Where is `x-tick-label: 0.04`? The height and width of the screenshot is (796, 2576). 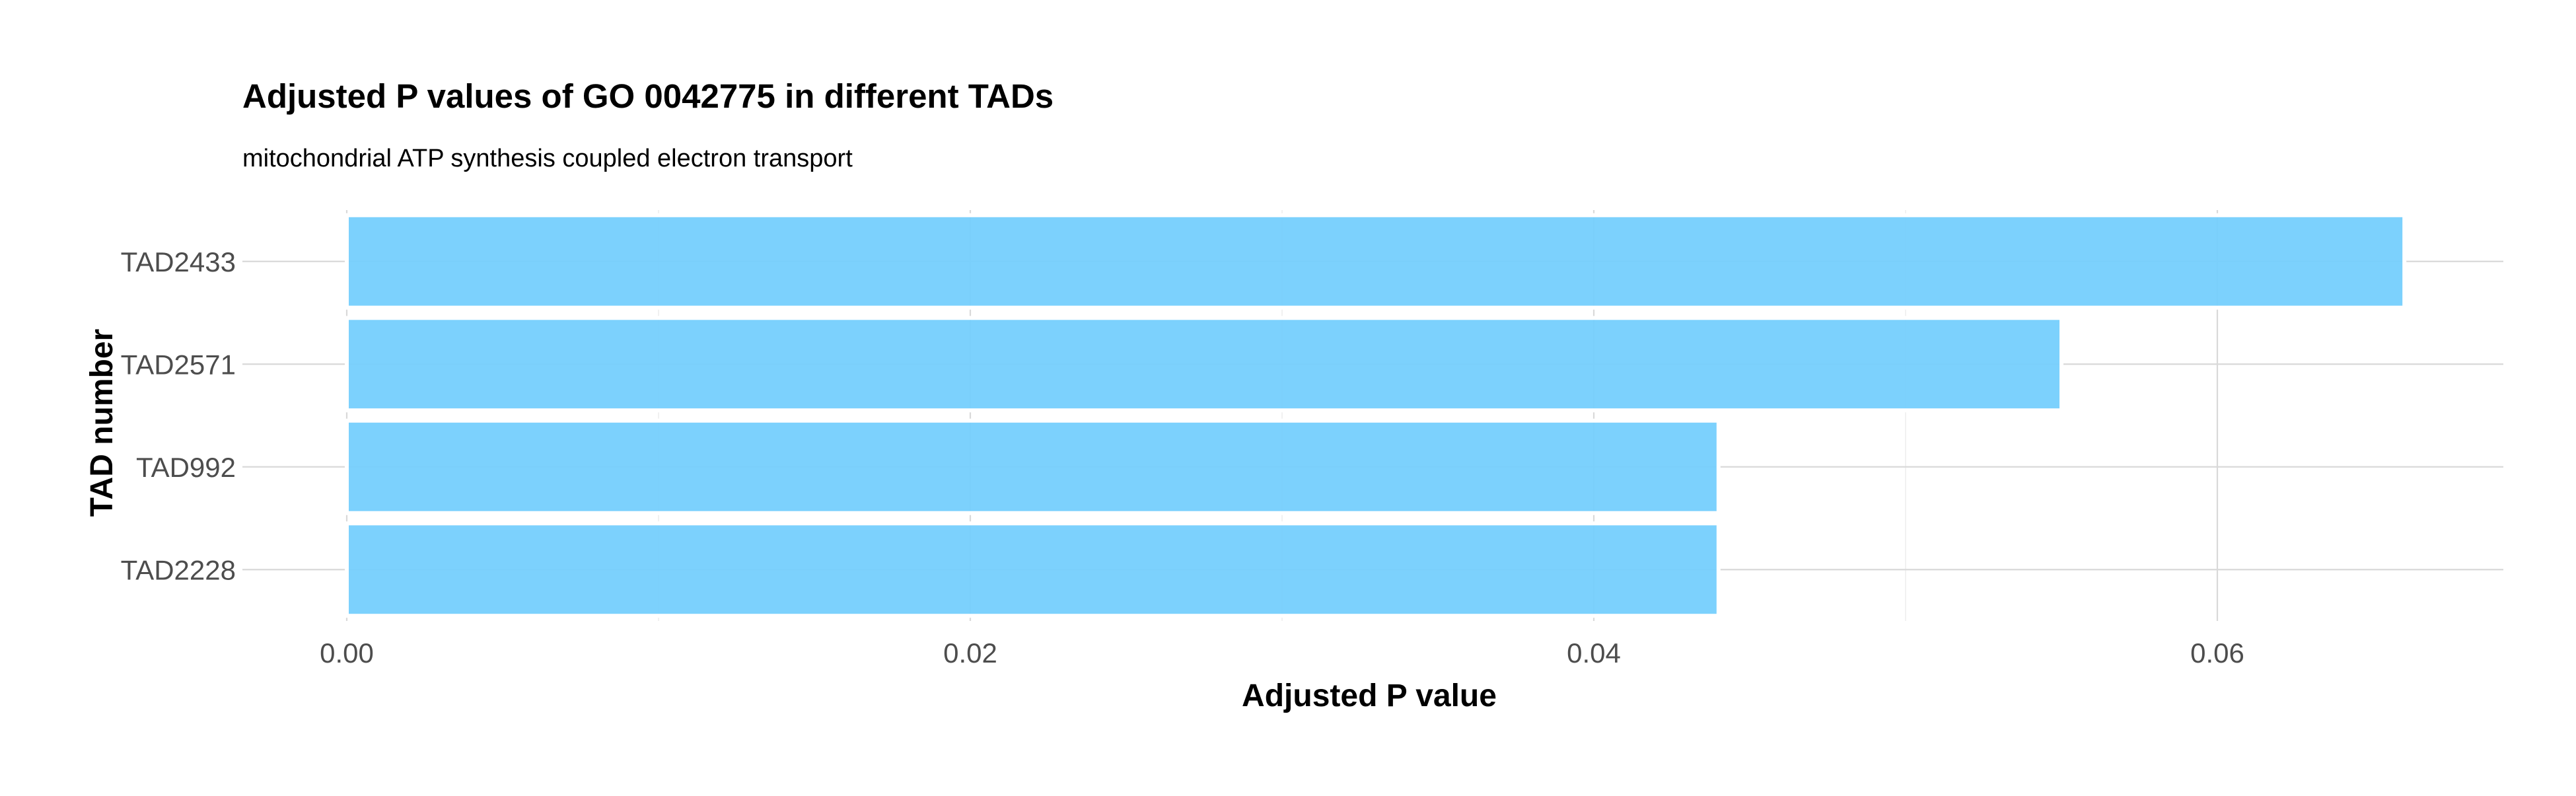
x-tick-label: 0.04 is located at coordinates (1594, 653).